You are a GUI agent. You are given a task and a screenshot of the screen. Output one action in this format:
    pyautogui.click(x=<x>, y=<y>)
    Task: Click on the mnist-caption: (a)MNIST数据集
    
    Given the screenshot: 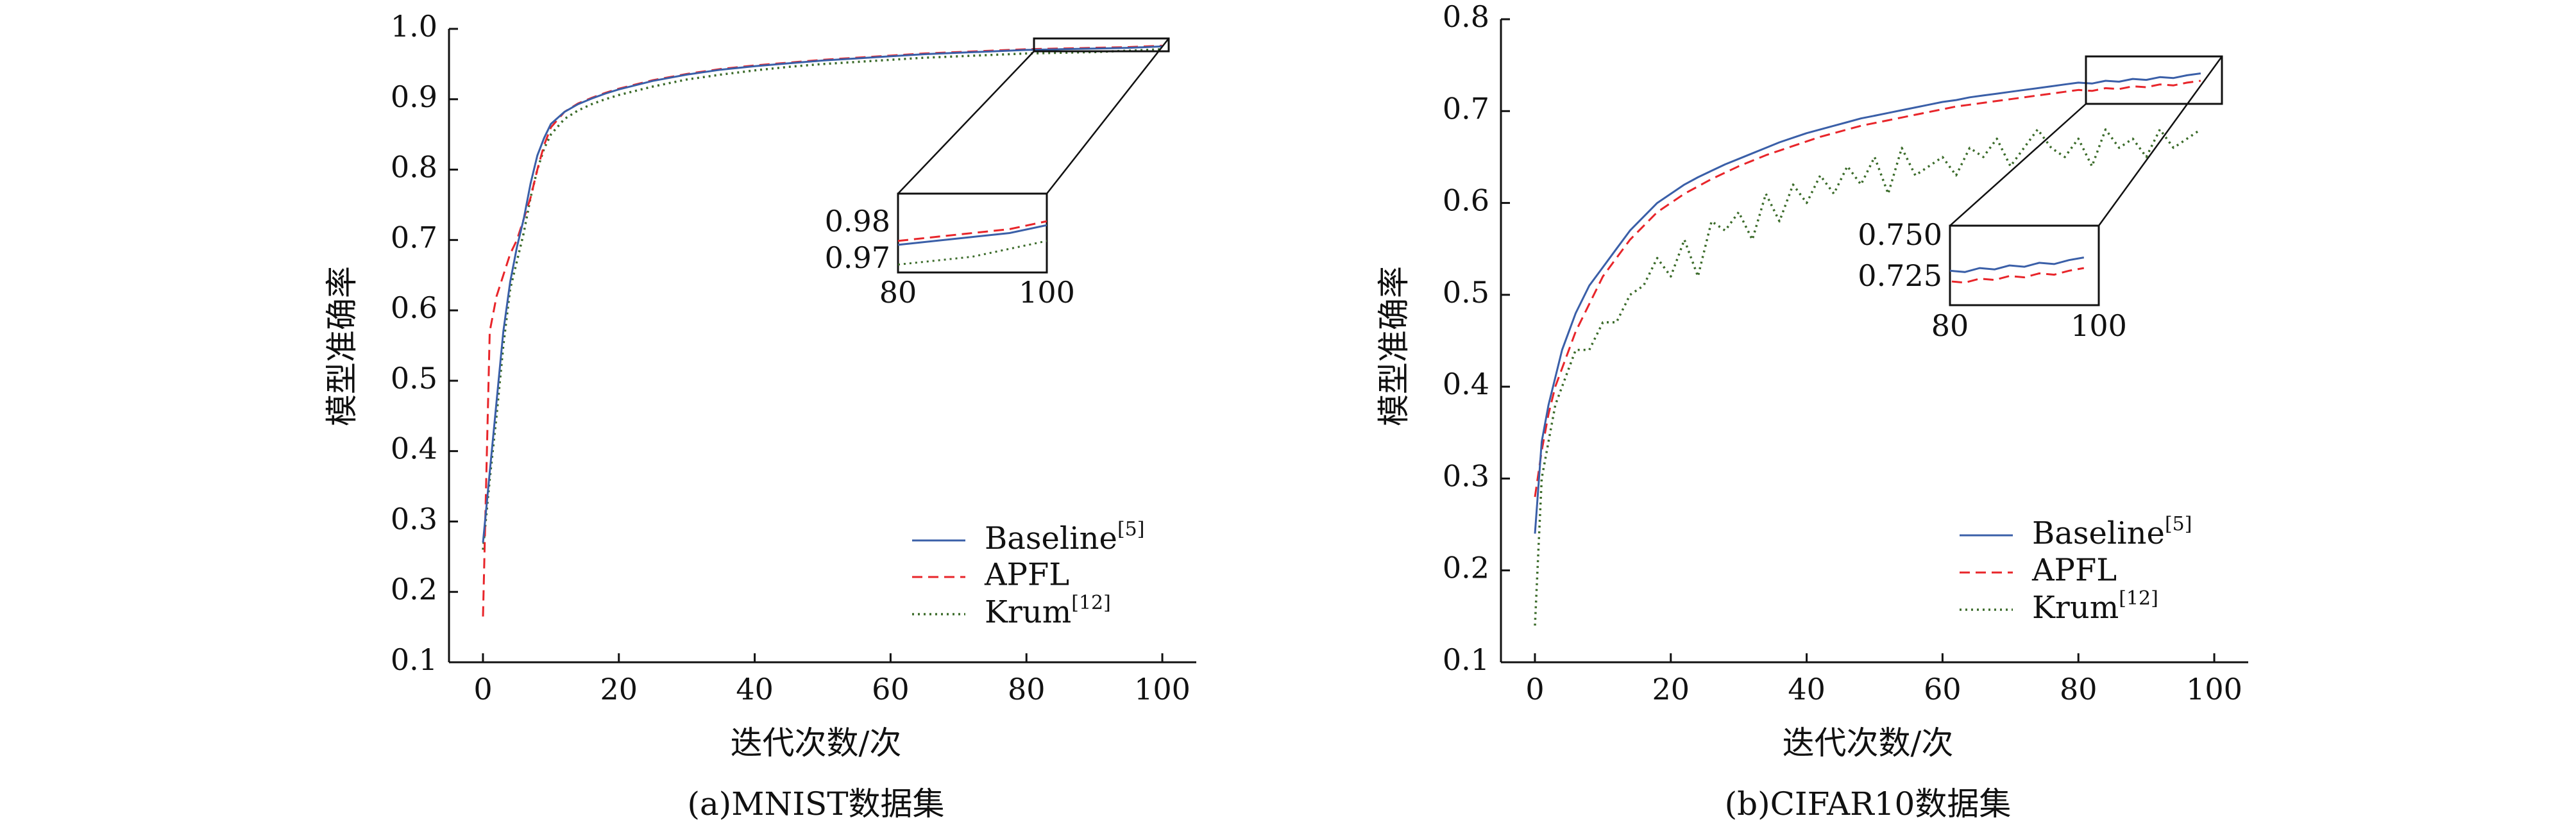 What is the action you would take?
    pyautogui.click(x=815, y=804)
    